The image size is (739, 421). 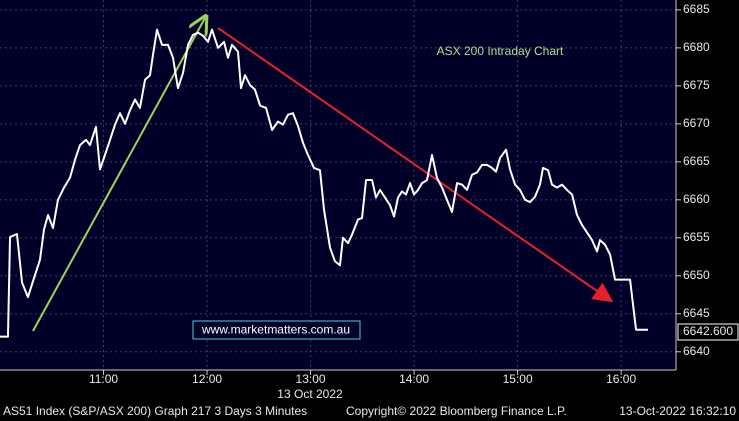 I want to click on y-tick-label: 6670, so click(x=696, y=123).